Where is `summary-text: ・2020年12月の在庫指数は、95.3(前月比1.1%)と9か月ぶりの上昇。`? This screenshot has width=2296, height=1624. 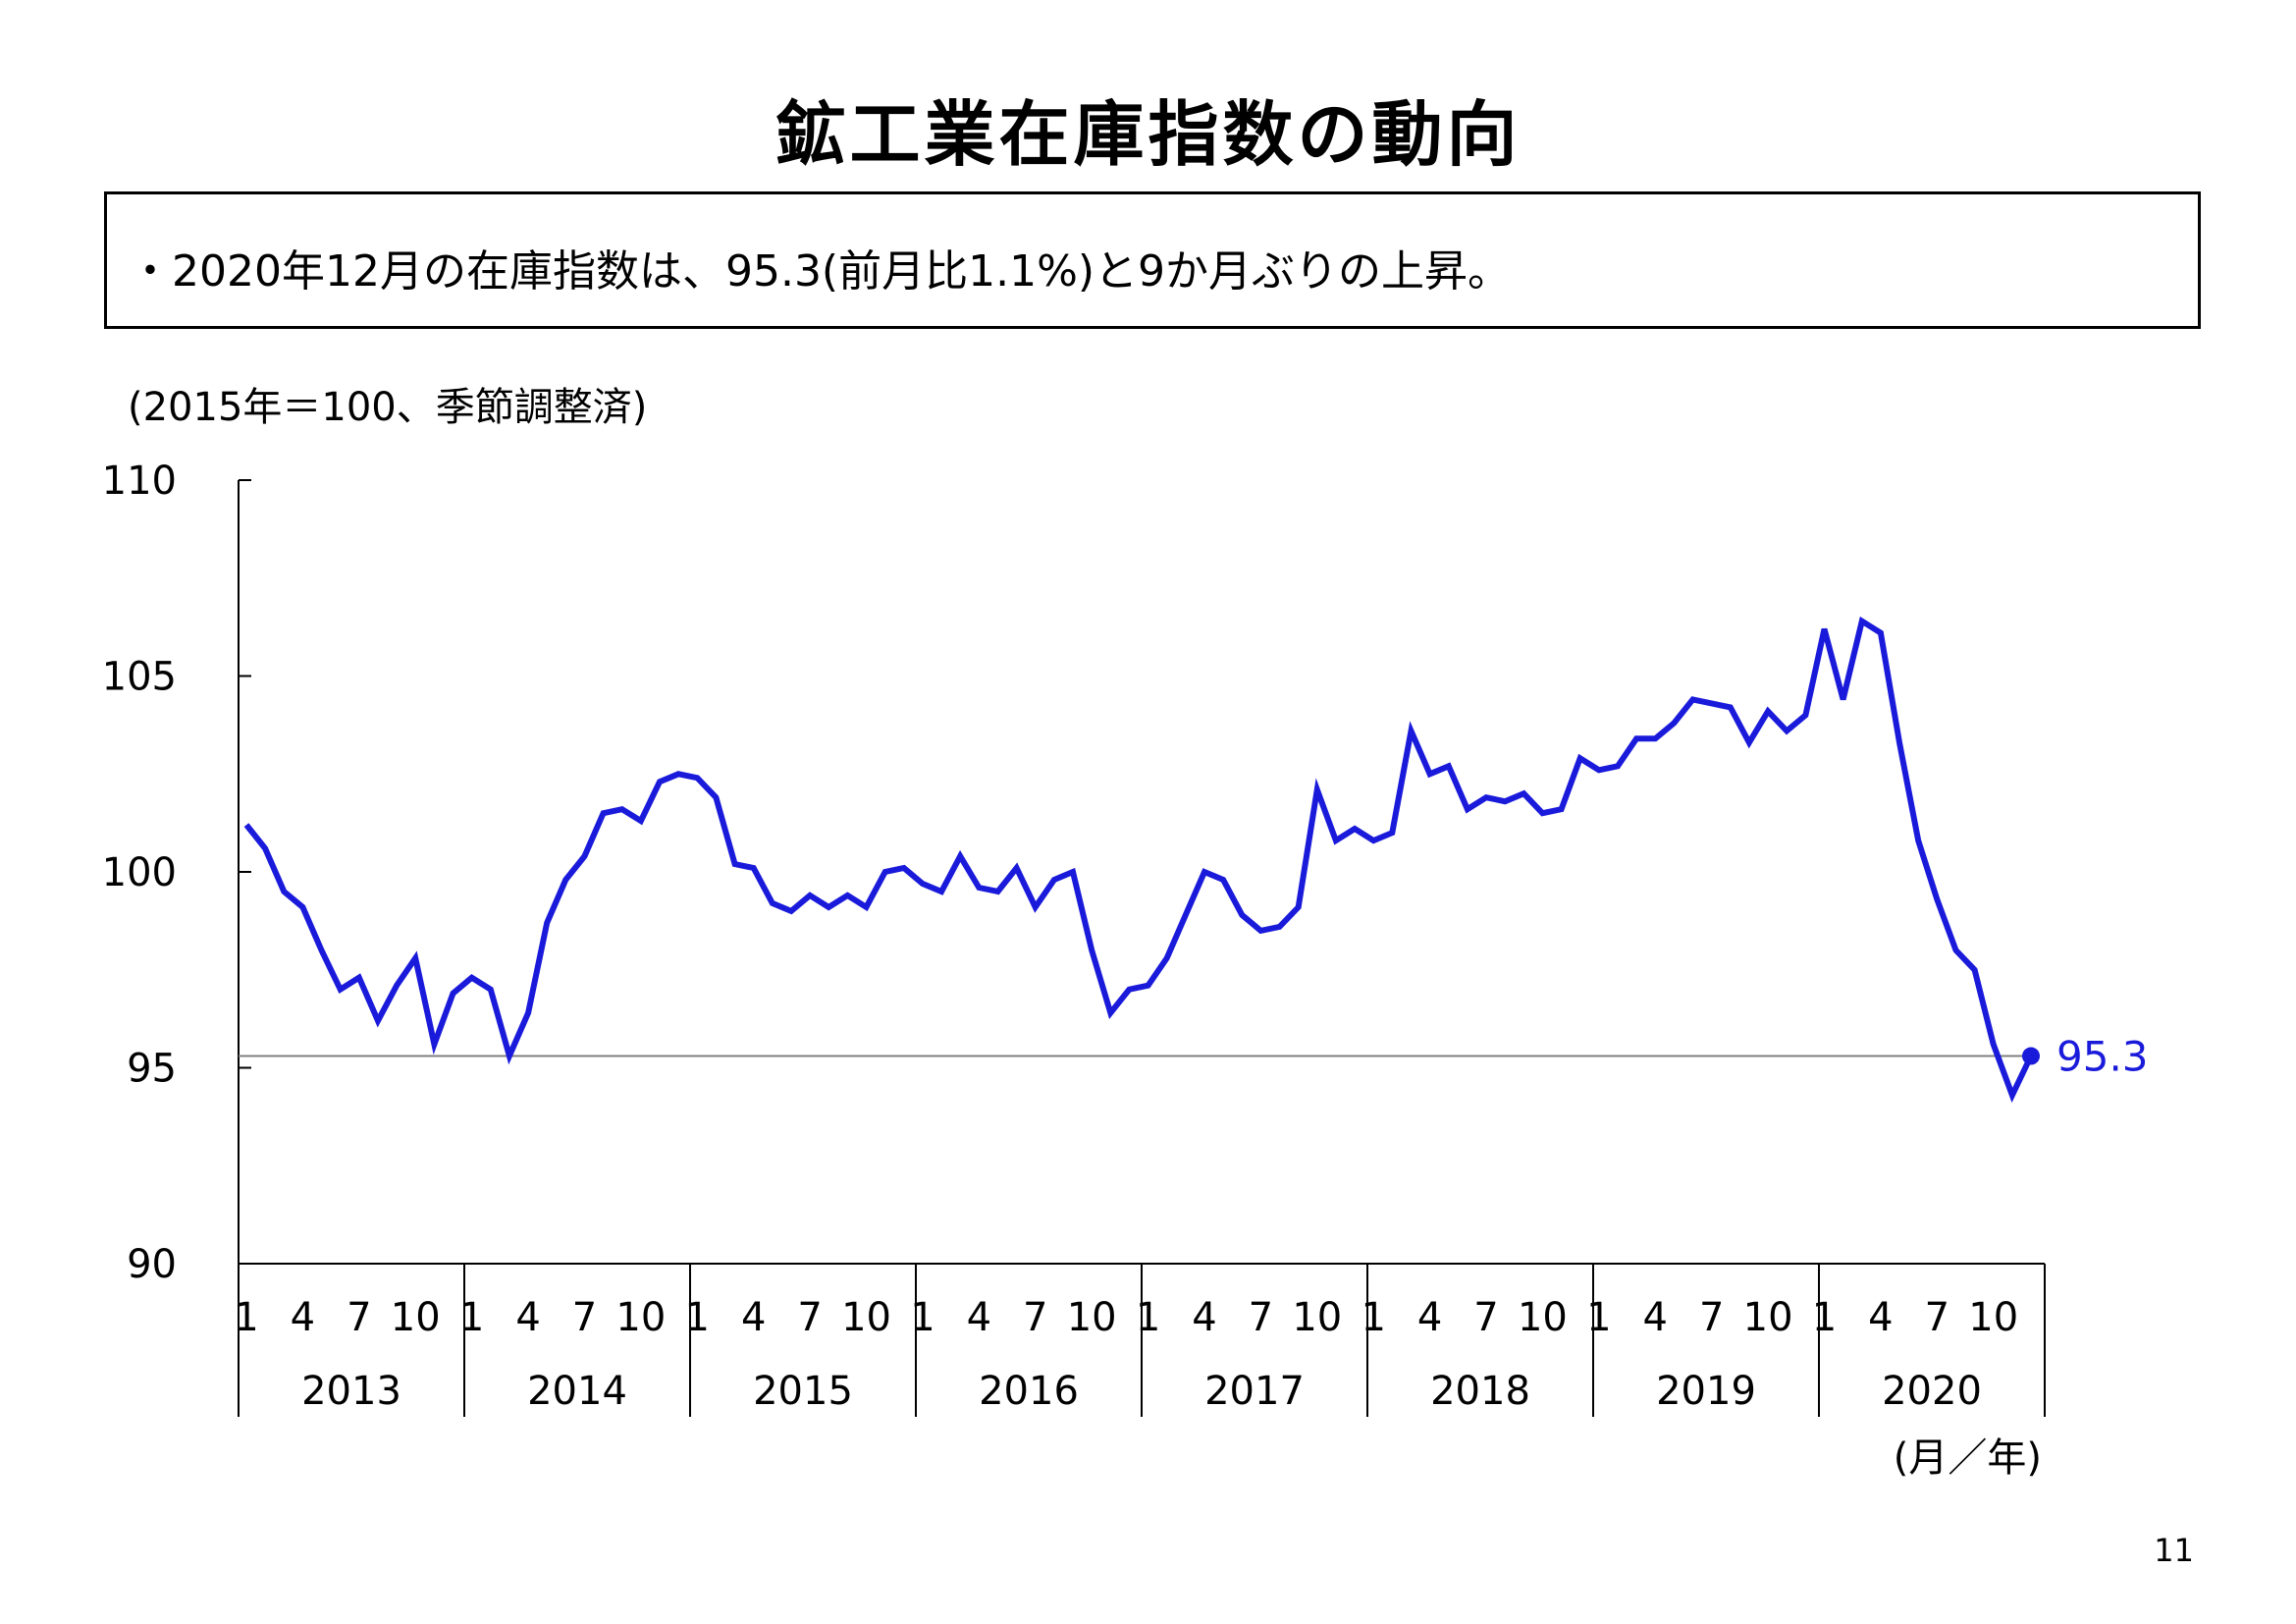
summary-text: ・2020年12月の在庫指数は、95.3(前月比1.1%)と9か月ぶりの上昇。 is located at coordinates (820, 271).